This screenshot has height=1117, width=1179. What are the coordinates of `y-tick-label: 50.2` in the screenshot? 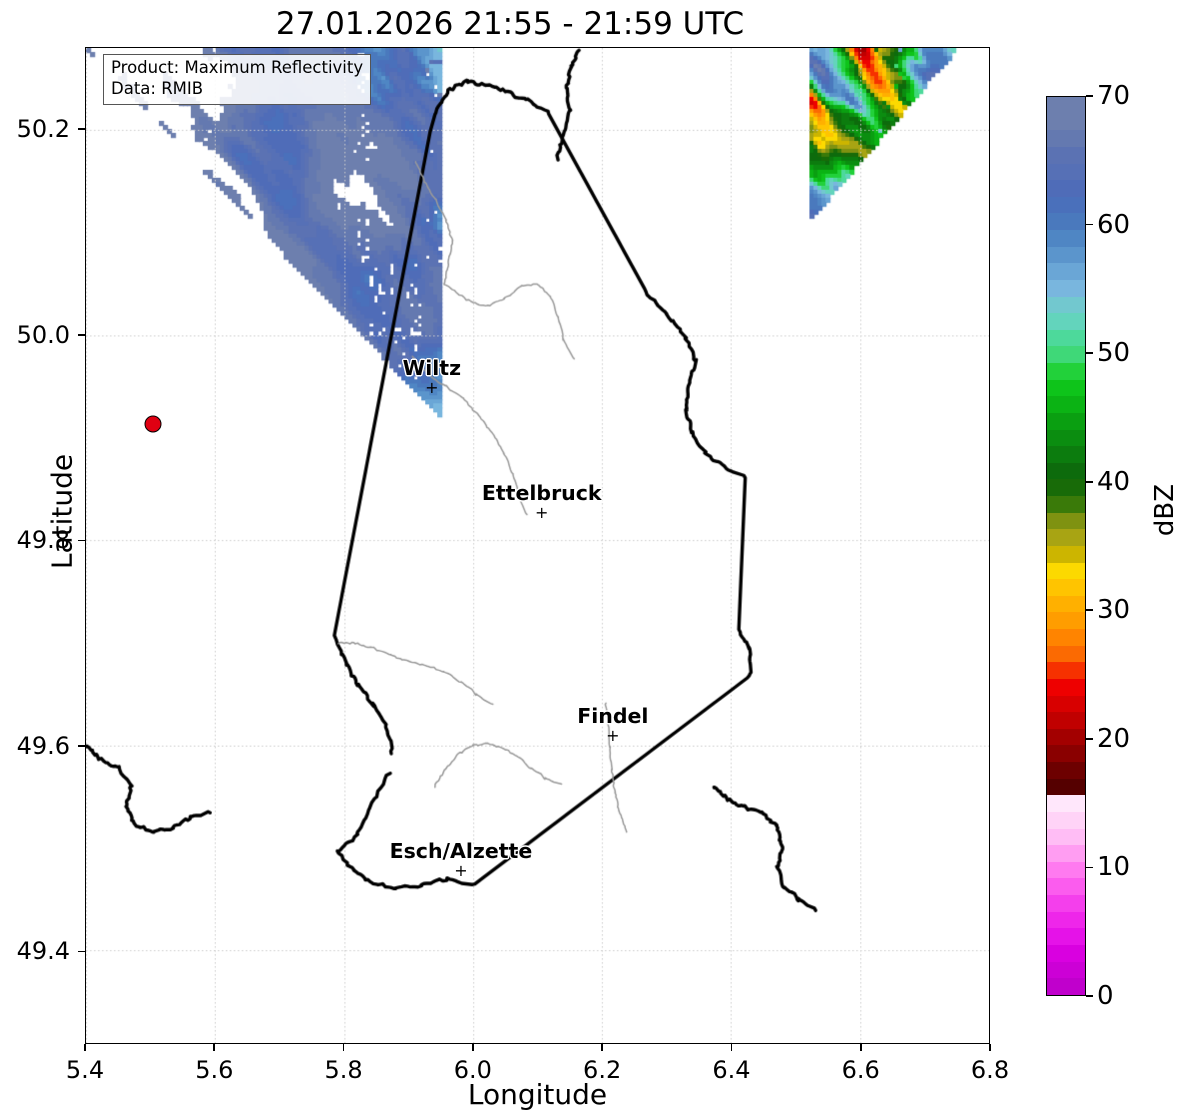 It's located at (43, 129).